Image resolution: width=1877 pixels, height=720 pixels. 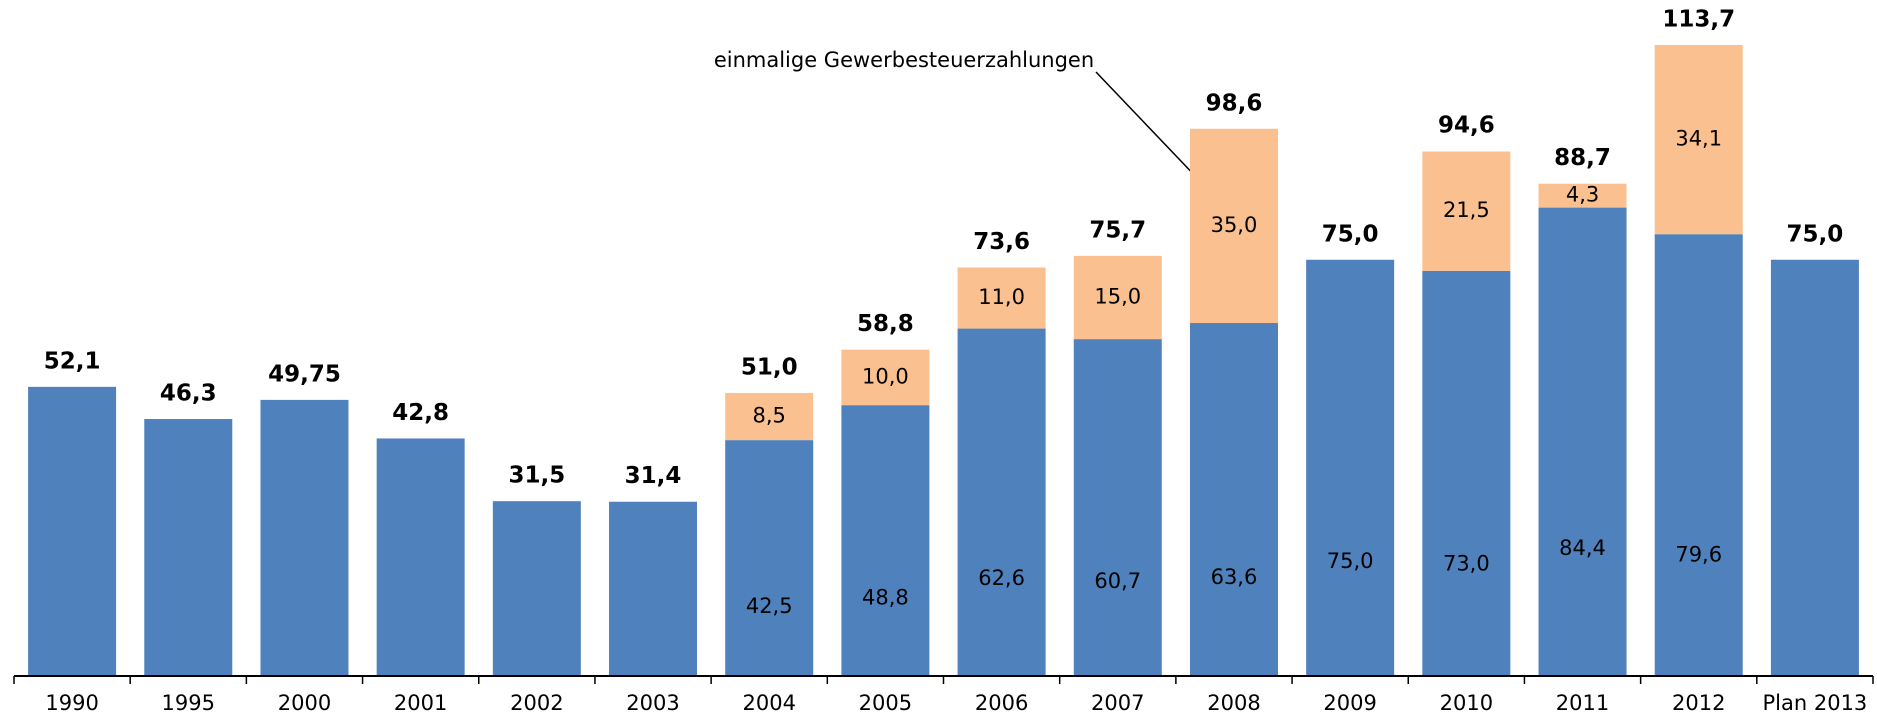 I want to click on value-label: 60,7, so click(x=1117, y=581).